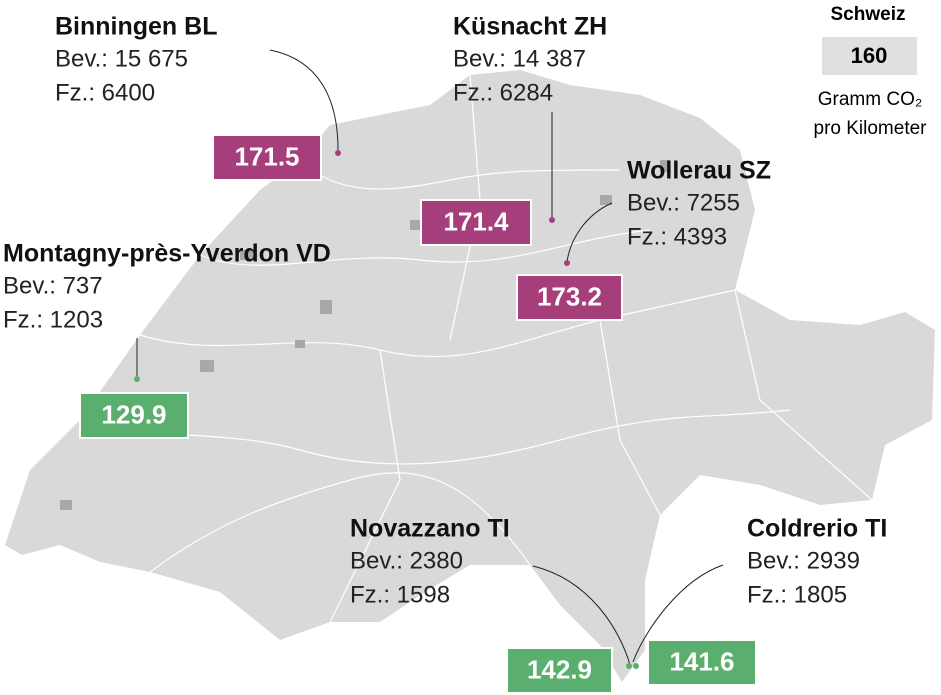 This screenshot has width=941, height=695. What do you see at coordinates (817, 529) in the screenshot?
I see `place-name: Coldrerio TI` at bounding box center [817, 529].